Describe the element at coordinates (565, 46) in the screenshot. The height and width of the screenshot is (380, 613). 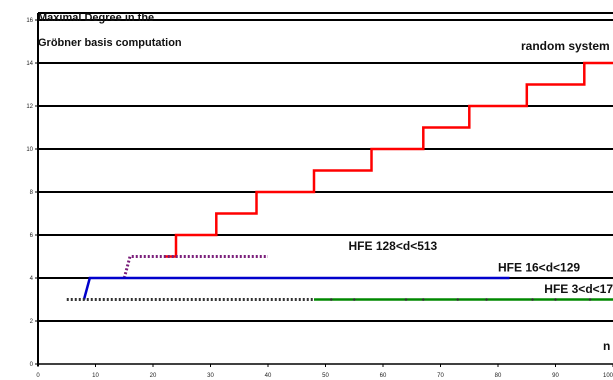
I see `series-label-0: random system` at that location.